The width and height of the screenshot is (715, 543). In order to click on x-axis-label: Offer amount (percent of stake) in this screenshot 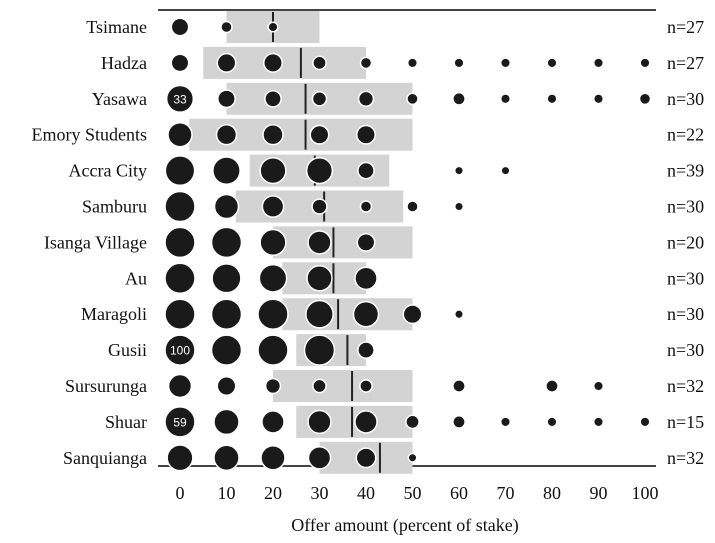, I will do `click(405, 525)`.